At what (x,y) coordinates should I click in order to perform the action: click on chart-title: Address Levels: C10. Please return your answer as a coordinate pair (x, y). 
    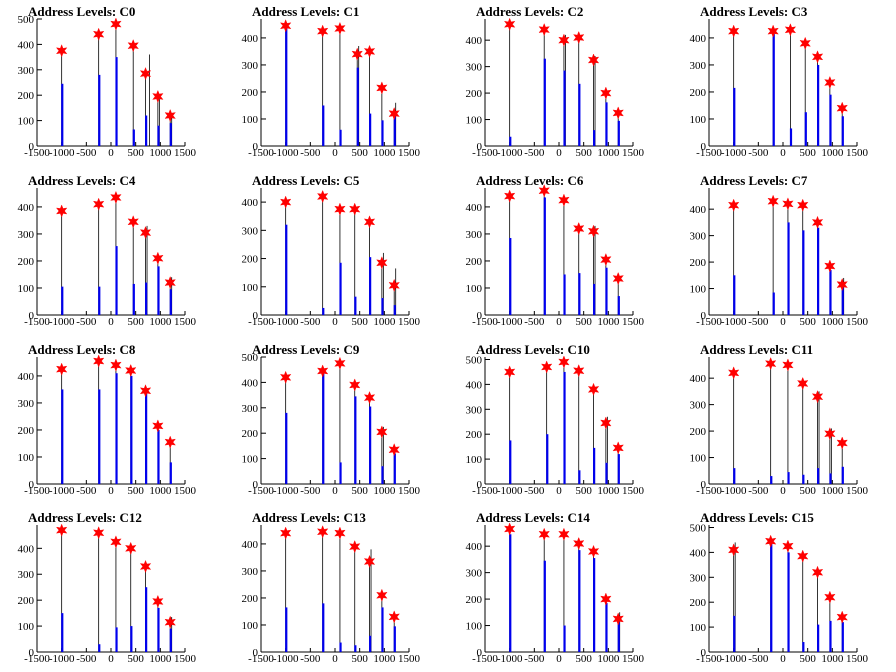
    Looking at the image, I should click on (533, 349).